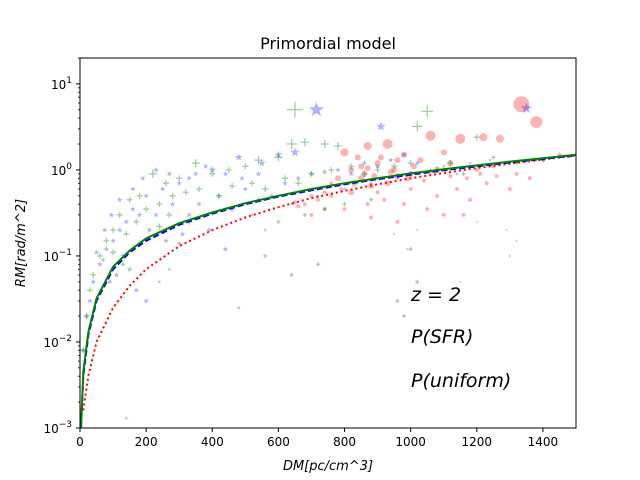 This screenshot has height=480, width=640. I want to click on y-axis-label: RM[rad/m^2], so click(21, 243).